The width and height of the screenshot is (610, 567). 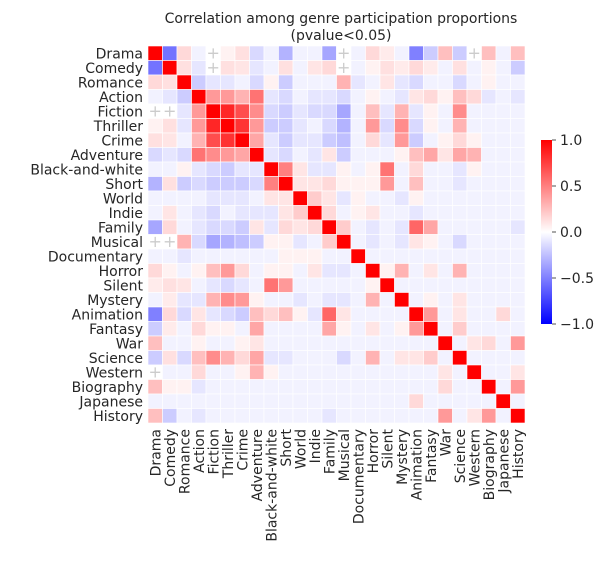 I want to click on x-tick-label: Silent, so click(x=388, y=449).